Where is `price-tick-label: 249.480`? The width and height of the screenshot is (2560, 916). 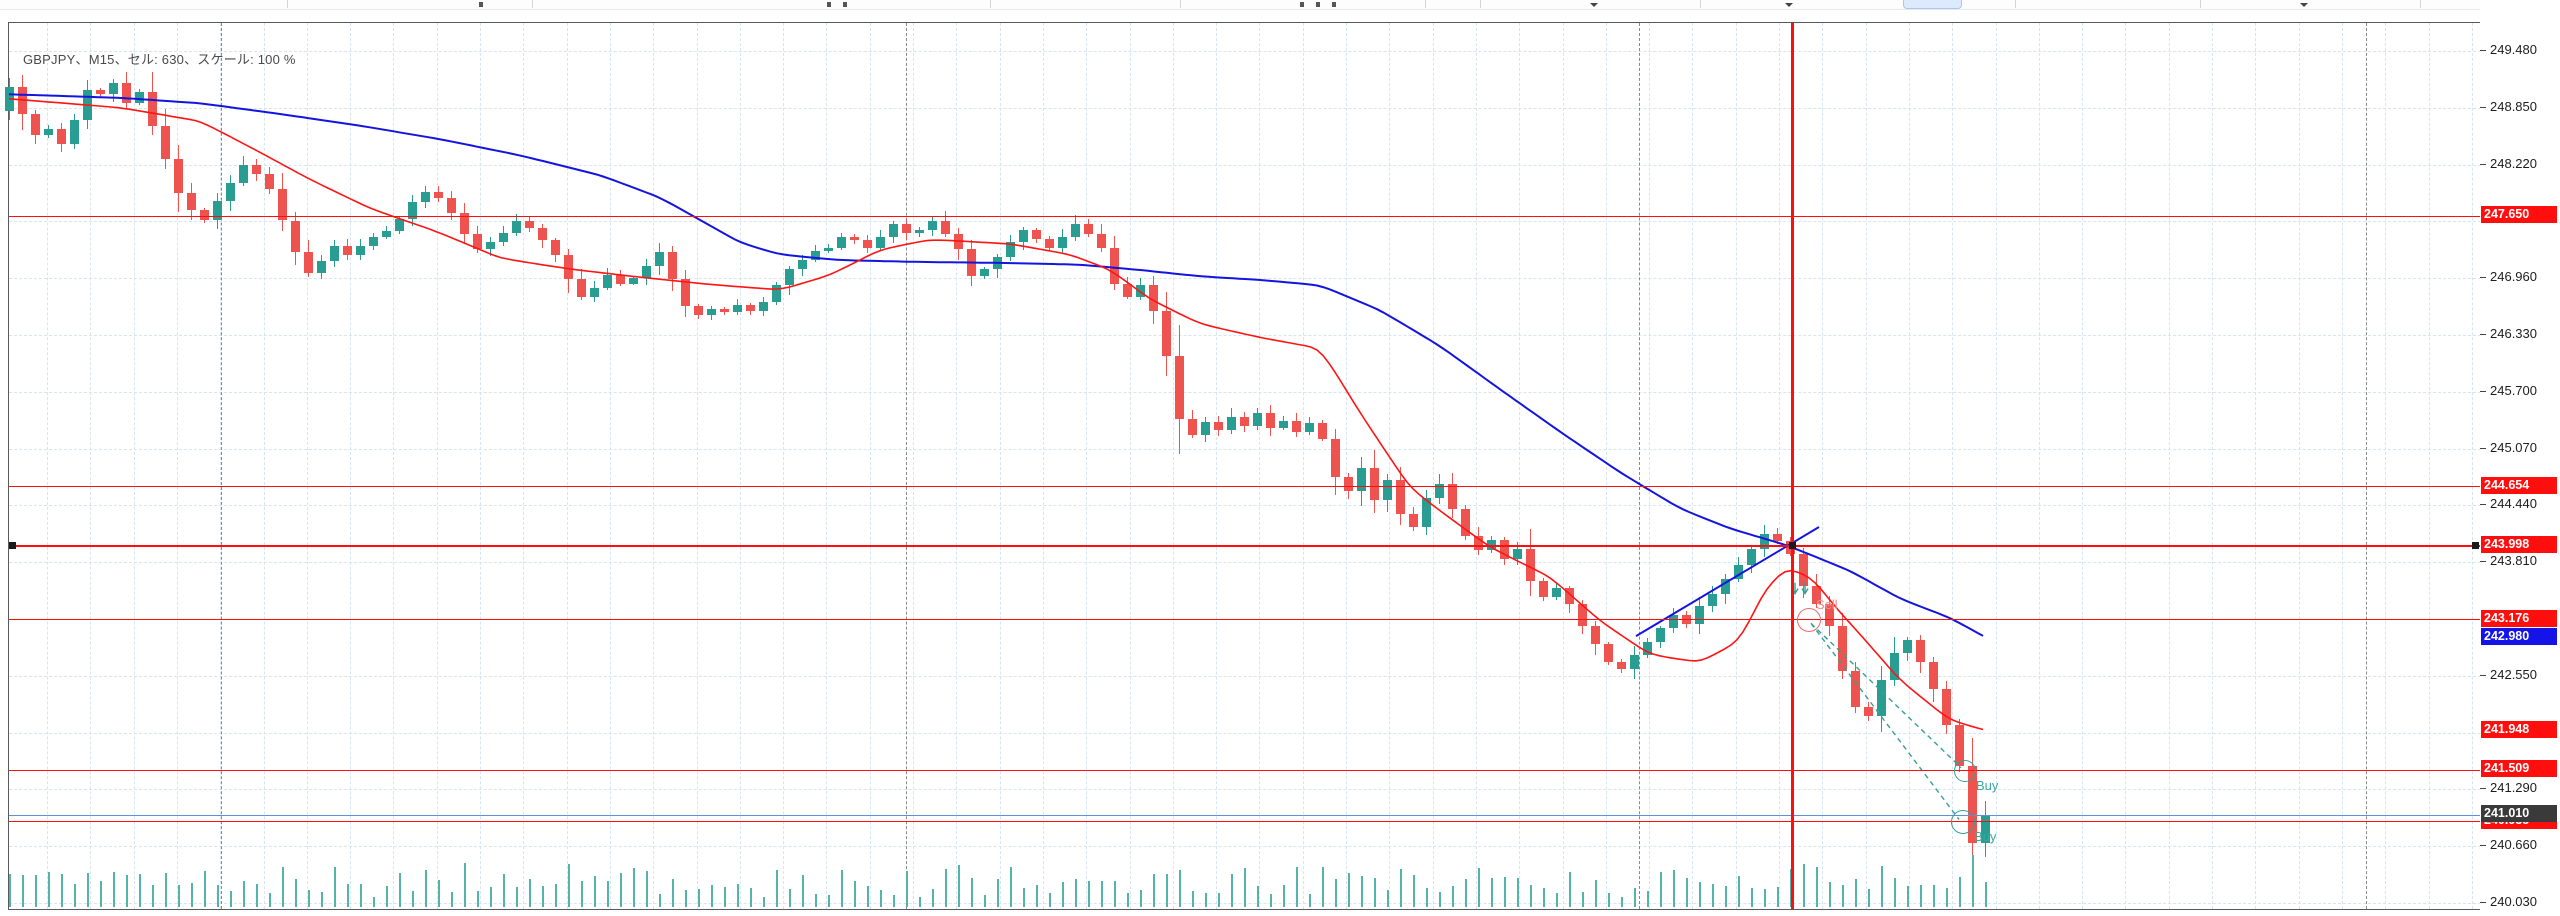 price-tick-label: 249.480 is located at coordinates (2513, 49).